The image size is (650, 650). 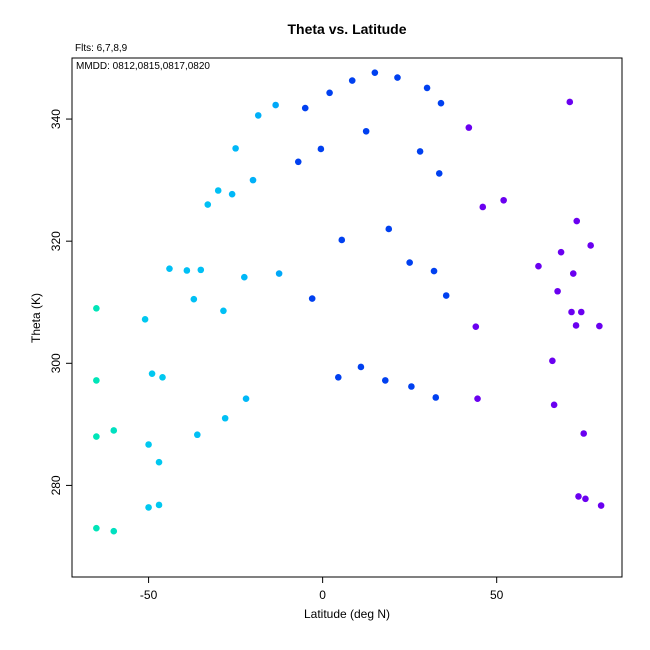 What do you see at coordinates (56, 119) in the screenshot?
I see `y-tick-label: 340` at bounding box center [56, 119].